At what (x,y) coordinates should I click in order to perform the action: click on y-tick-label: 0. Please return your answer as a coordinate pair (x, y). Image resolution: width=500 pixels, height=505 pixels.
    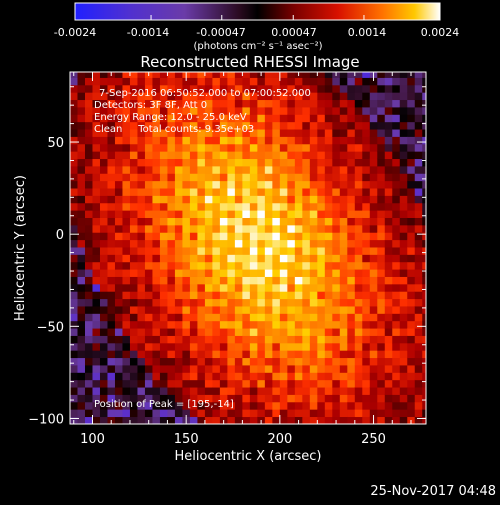
    Looking at the image, I should click on (60, 235).